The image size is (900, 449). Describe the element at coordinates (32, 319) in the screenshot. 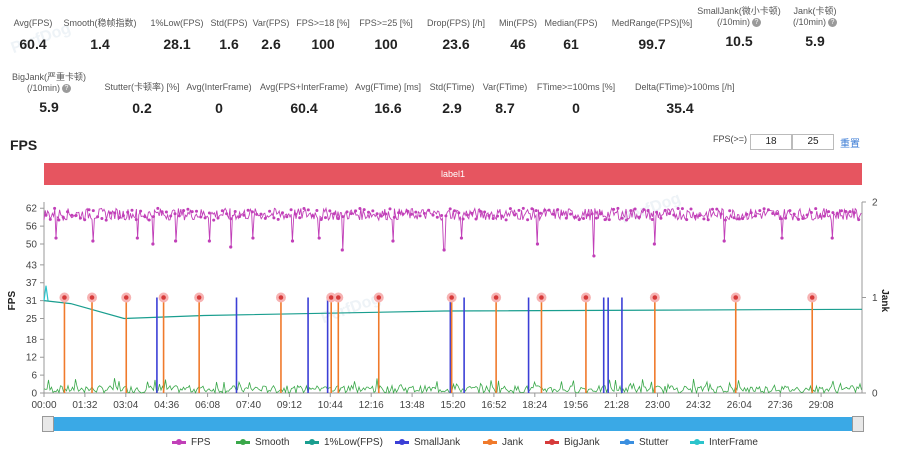

I see `y-tick-label: 25` at that location.